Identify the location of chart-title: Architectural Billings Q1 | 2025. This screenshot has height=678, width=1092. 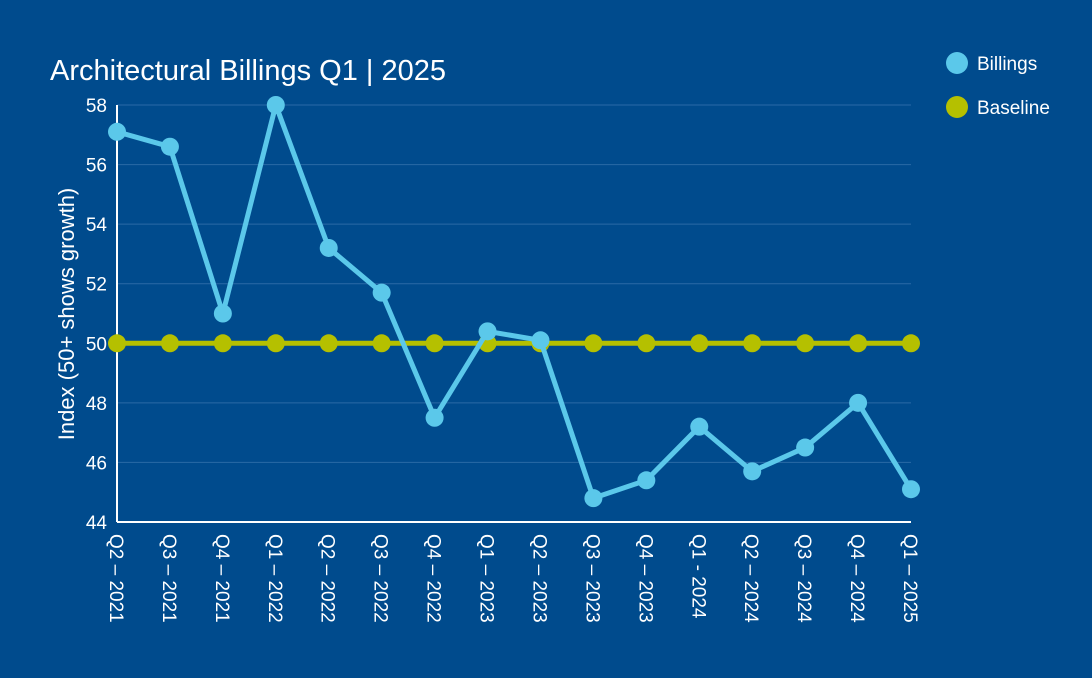
(248, 71).